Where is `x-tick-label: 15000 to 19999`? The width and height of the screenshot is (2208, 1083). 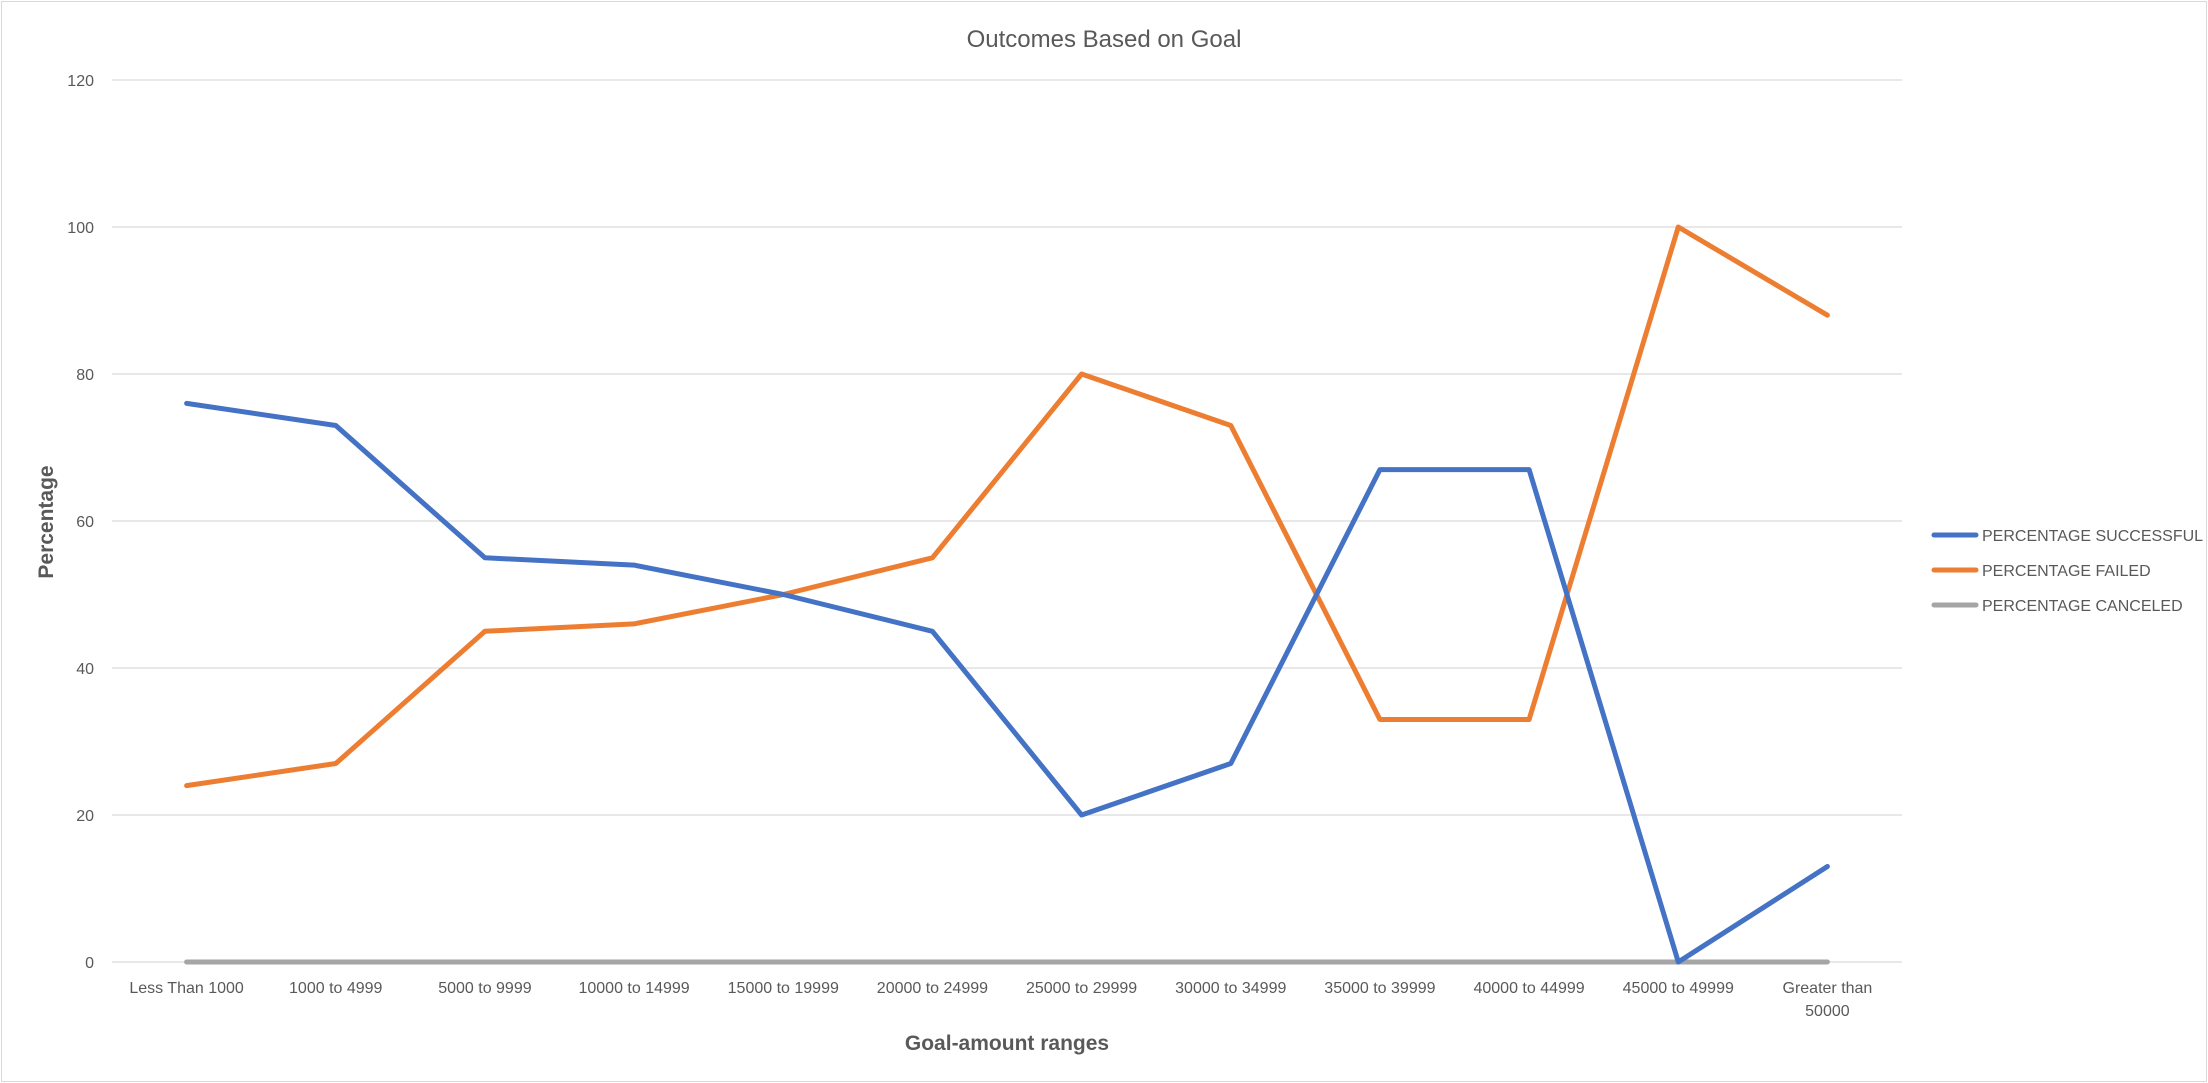
x-tick-label: 15000 to 19999 is located at coordinates (783, 988).